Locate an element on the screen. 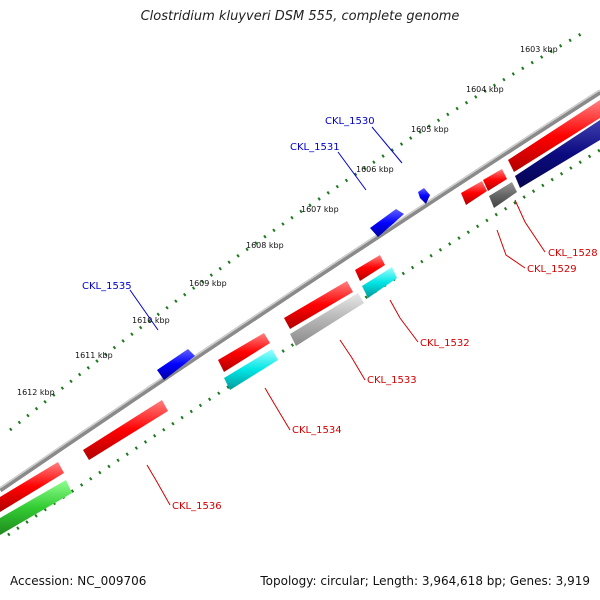  tick-label: 1608 kbp is located at coordinates (265, 245).